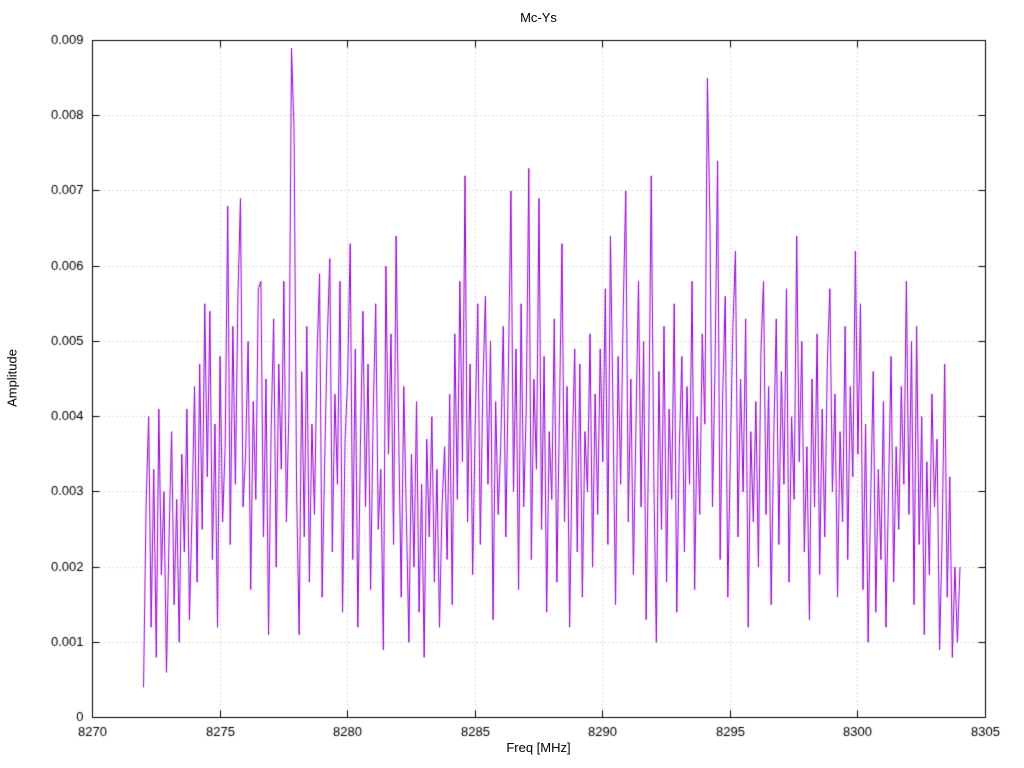 The height and width of the screenshot is (768, 1024). Describe the element at coordinates (538, 747) in the screenshot. I see `x-axis-label: Freq [MHz]` at that location.